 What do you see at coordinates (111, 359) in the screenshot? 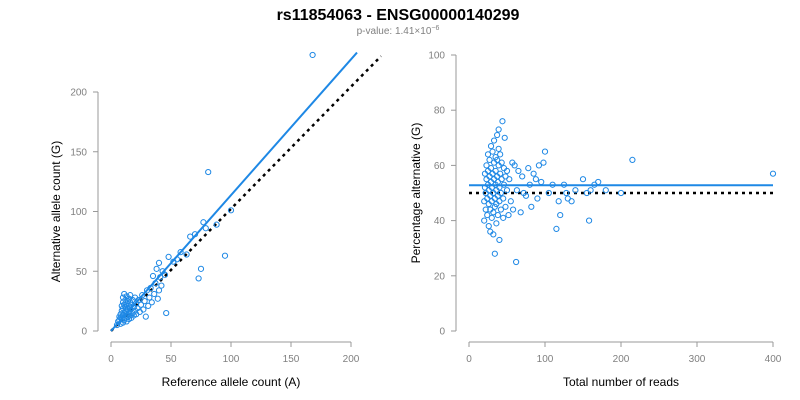
I see `left-panel-x-tick-label: 0` at bounding box center [111, 359].